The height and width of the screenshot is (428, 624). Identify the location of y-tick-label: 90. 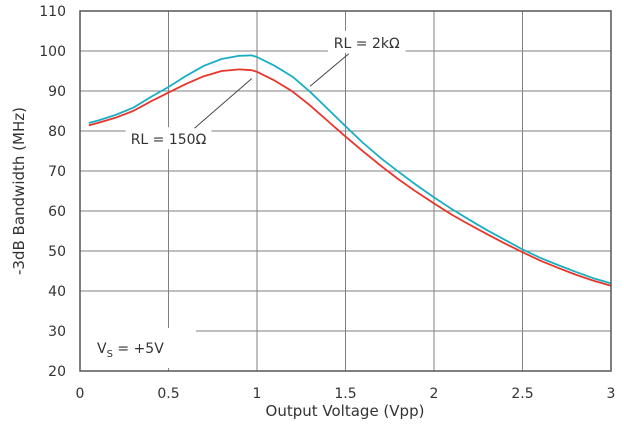
(57, 92).